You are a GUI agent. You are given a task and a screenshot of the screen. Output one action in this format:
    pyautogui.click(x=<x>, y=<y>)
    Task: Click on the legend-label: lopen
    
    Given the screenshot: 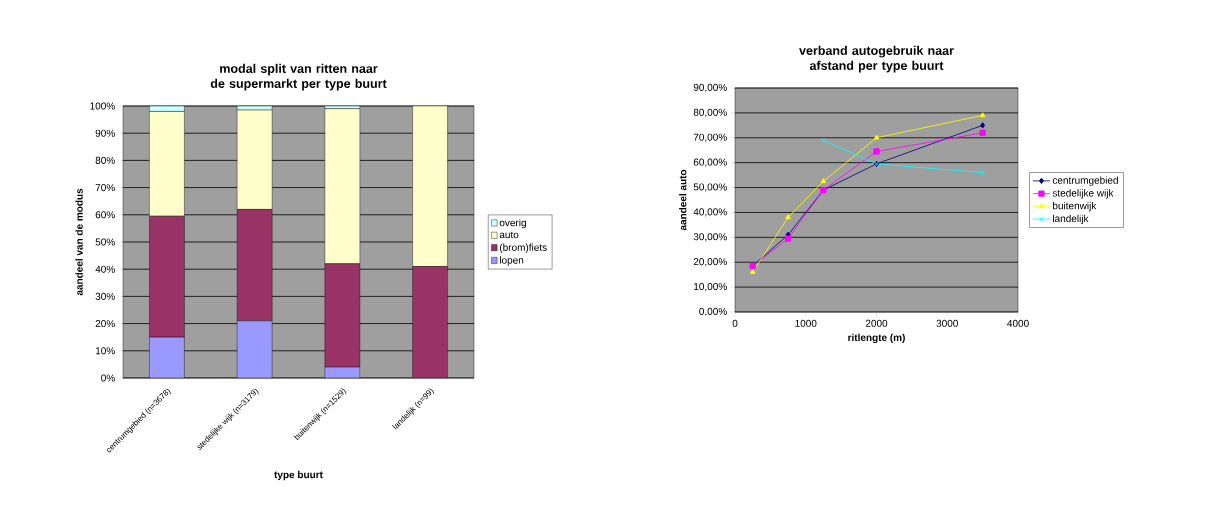 What is the action you would take?
    pyautogui.click(x=512, y=261)
    